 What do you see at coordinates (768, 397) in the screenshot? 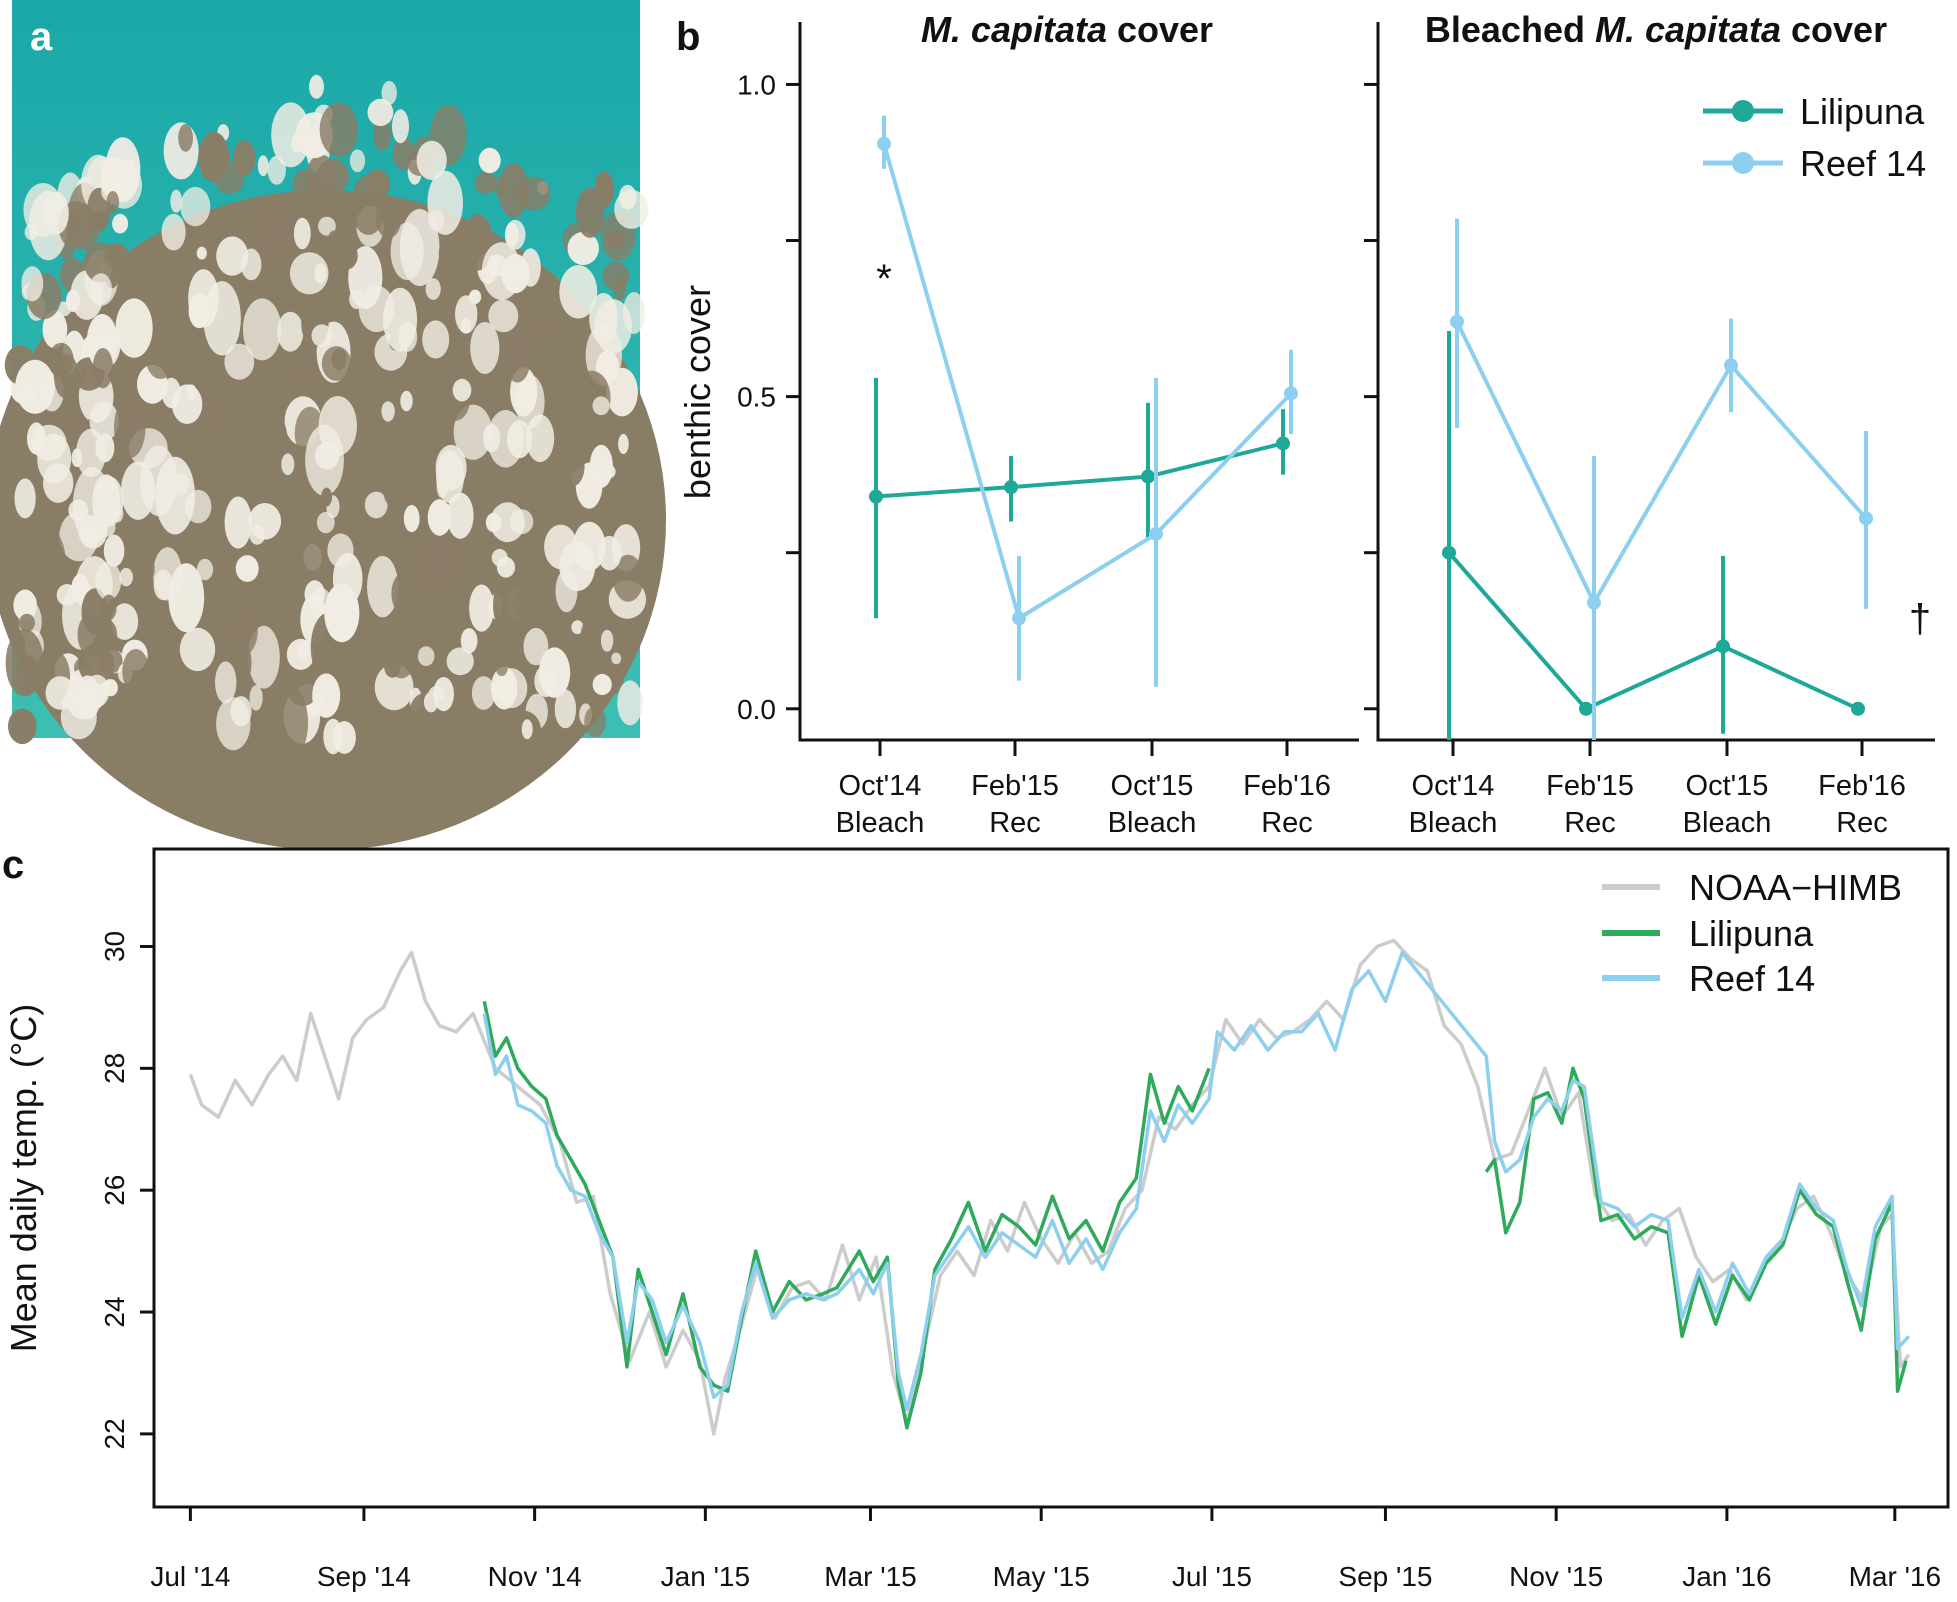
I see `b-left-yticks: 0.0 0.5 1.0` at bounding box center [768, 397].